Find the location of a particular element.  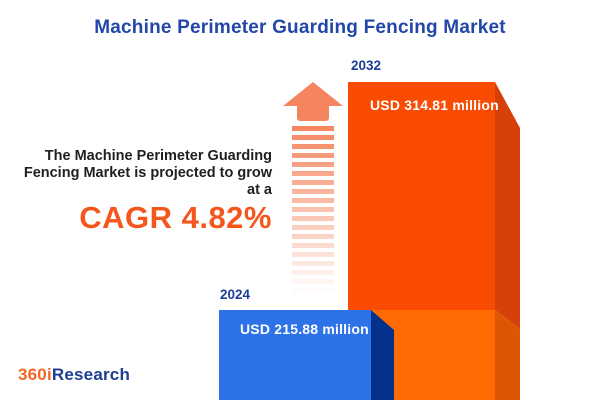

brand-logo-research: Research is located at coordinates (91, 374).